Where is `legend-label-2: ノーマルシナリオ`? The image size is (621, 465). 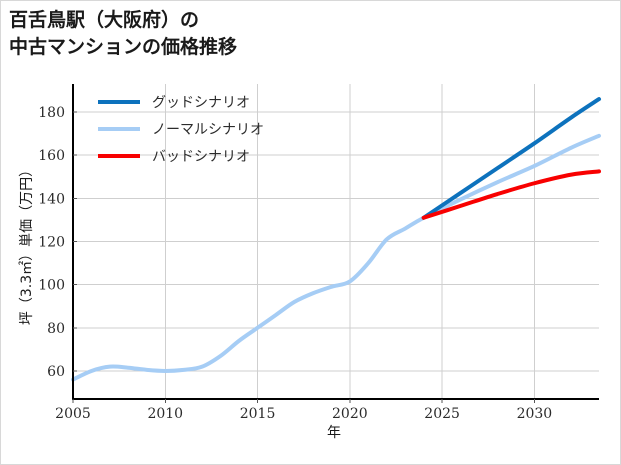 legend-label-2: ノーマルシナリオ is located at coordinates (208, 130).